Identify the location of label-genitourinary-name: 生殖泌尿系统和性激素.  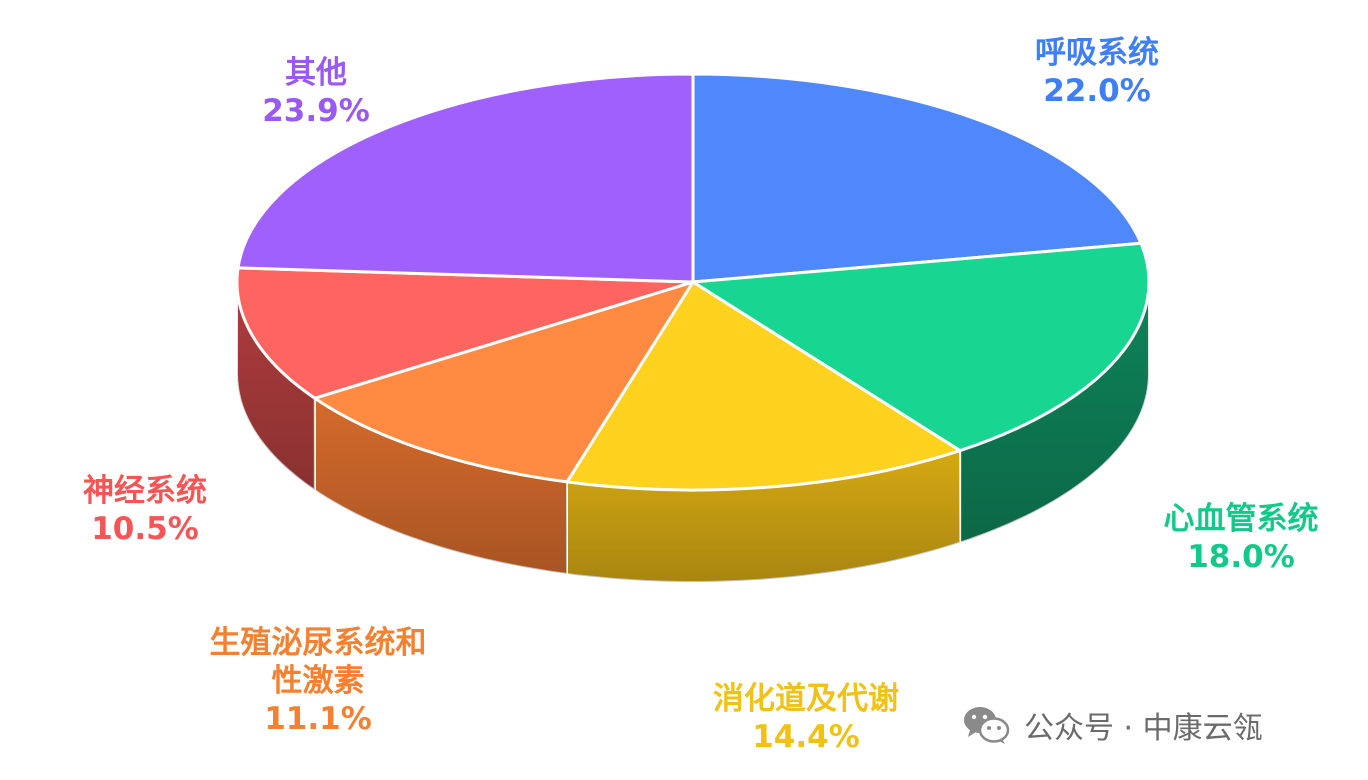
(318, 662).